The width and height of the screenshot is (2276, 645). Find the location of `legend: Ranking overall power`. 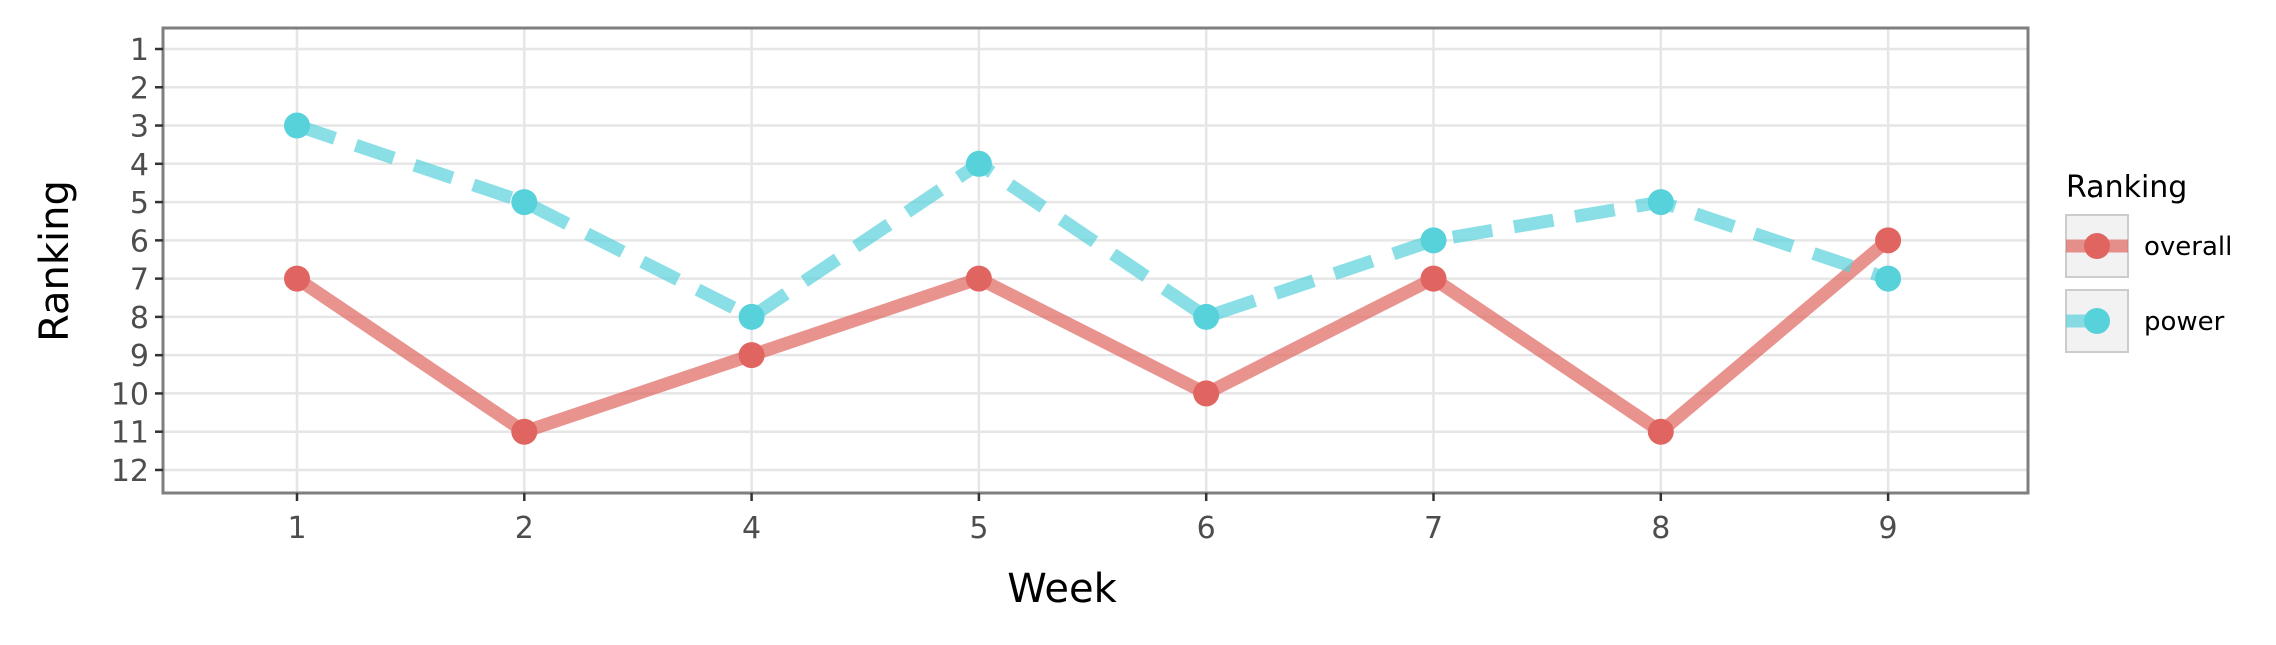

legend: Ranking overall power is located at coordinates (2148, 261).